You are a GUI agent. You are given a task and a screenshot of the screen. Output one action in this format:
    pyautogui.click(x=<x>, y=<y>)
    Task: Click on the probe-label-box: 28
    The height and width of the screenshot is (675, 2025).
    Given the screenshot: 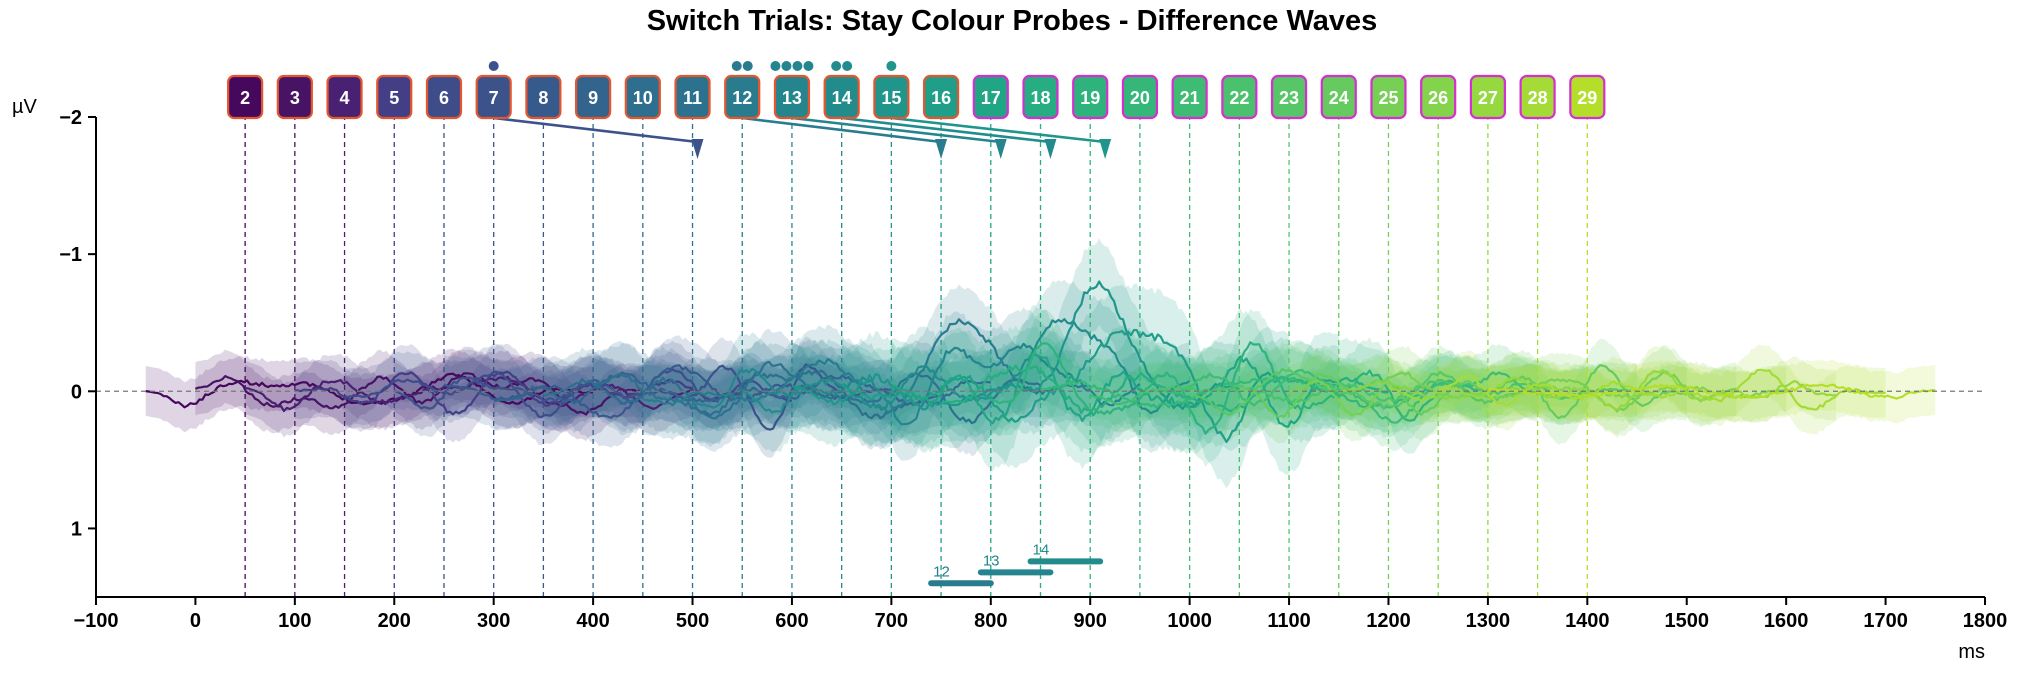 What is the action you would take?
    pyautogui.click(x=1537, y=97)
    